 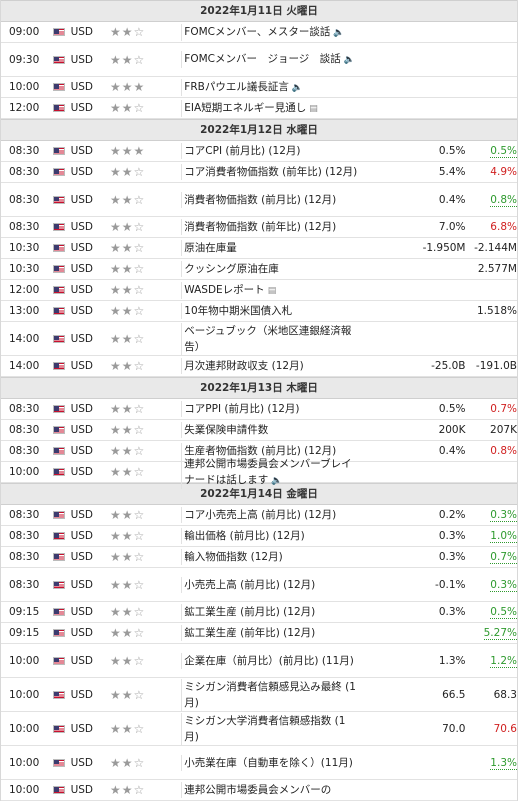 I want to click on event-row: 08:30 USD ★★★ コアCPI (前月比) (12月) 0.5% 0.5%, so click(x=259, y=151).